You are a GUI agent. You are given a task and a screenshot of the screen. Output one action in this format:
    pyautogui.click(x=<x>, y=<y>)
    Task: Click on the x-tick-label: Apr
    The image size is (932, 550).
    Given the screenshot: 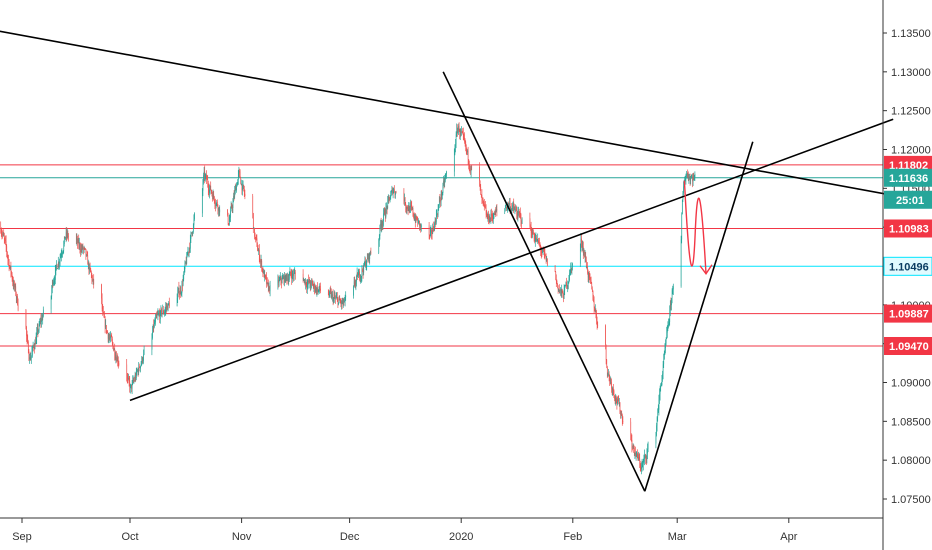 What is the action you would take?
    pyautogui.click(x=788, y=537)
    